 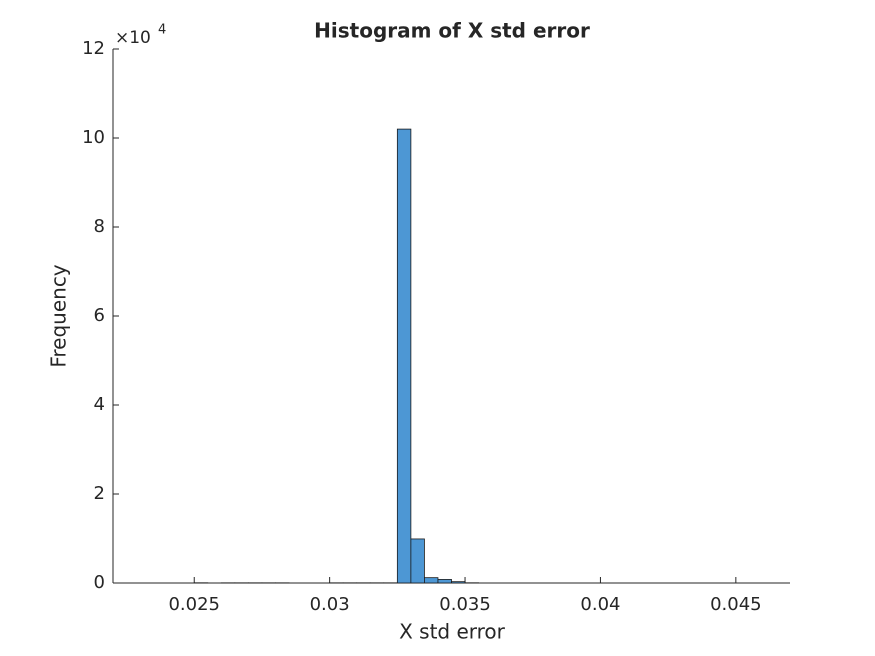 I want to click on x-tick-label: 0.025, so click(x=194, y=604).